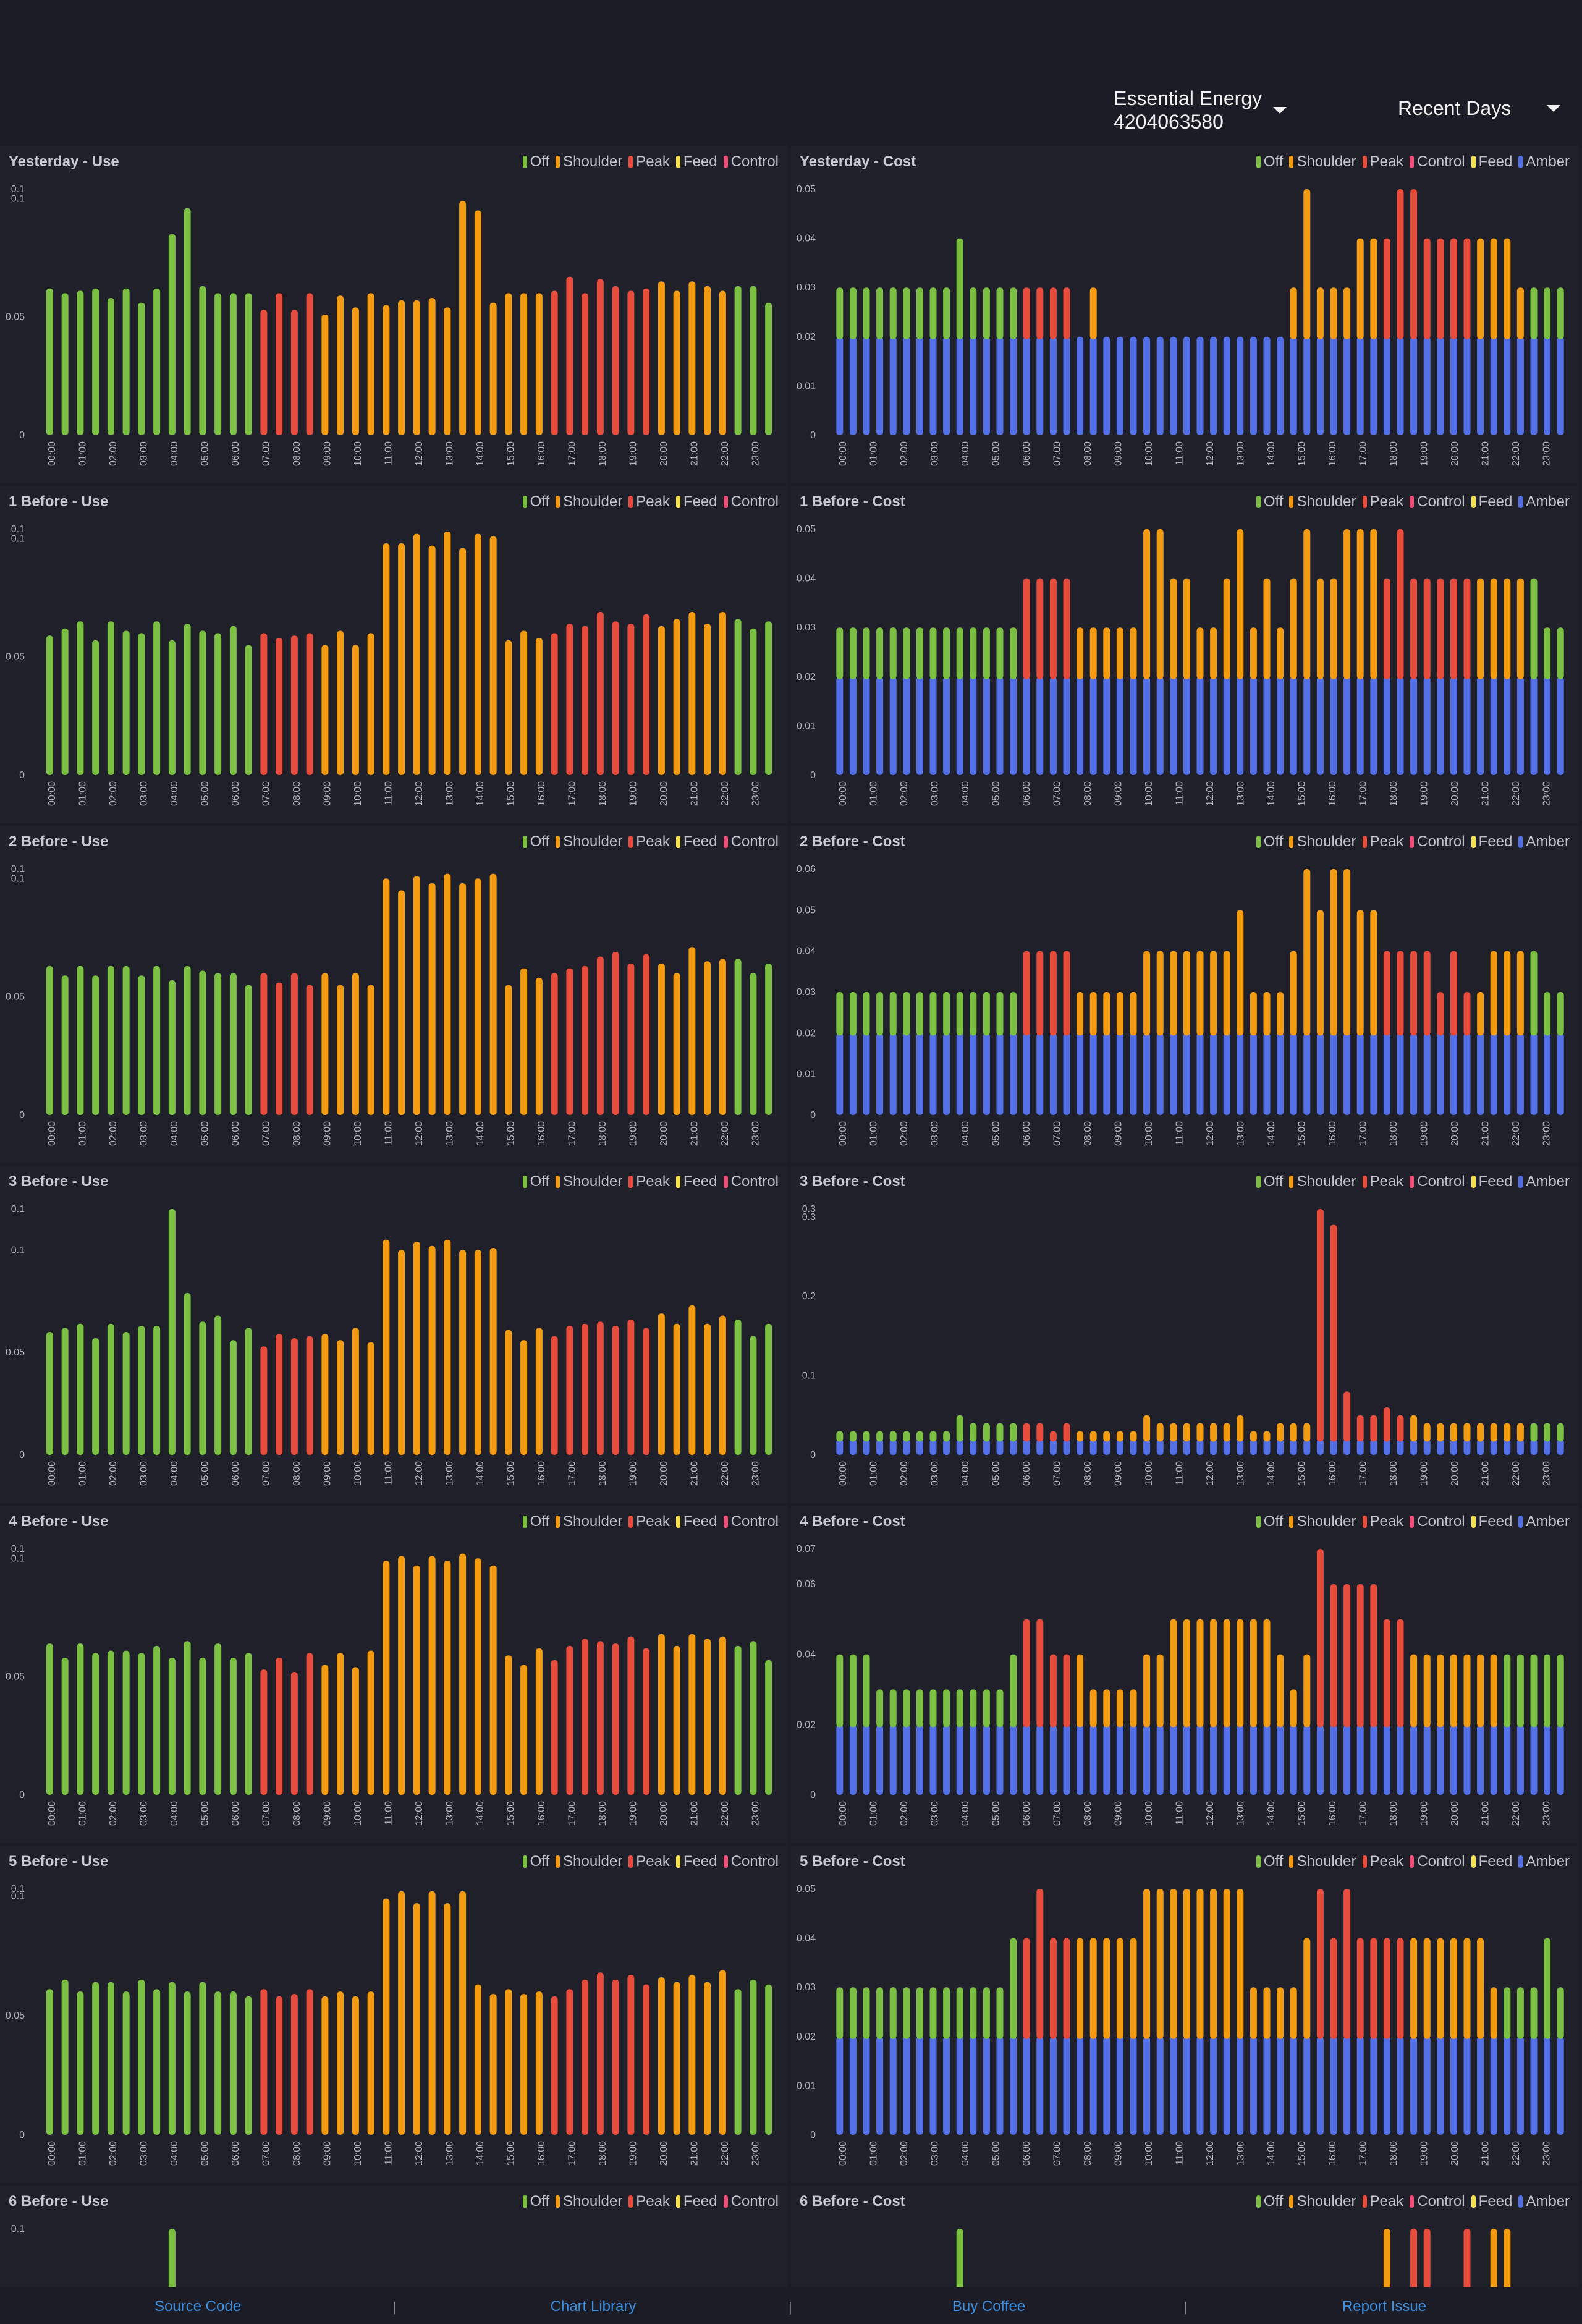  Describe the element at coordinates (1544, 1181) in the screenshot. I see `legend-item: Amber` at that location.